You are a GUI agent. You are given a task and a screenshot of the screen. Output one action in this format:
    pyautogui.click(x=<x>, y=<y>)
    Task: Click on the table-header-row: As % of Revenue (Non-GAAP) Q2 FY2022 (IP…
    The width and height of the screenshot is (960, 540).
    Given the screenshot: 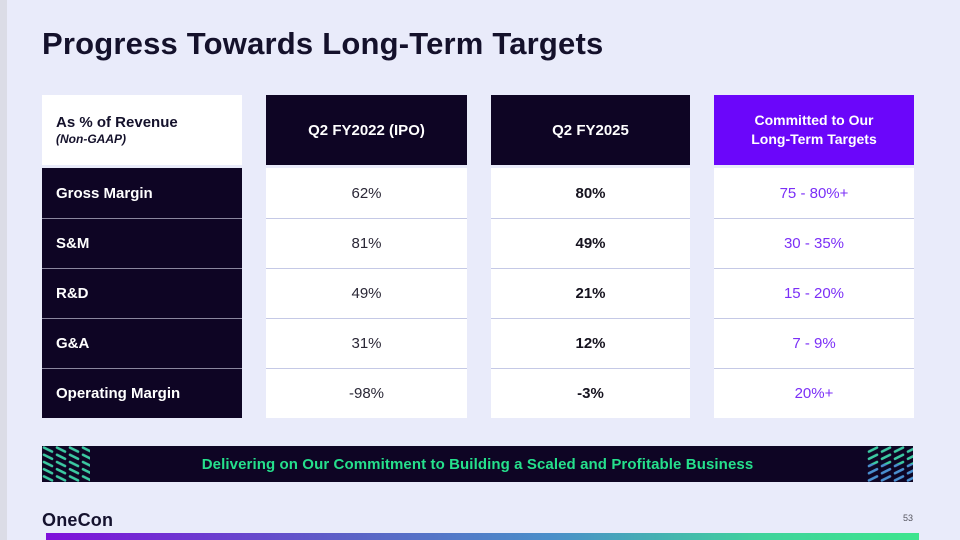 What is the action you would take?
    pyautogui.click(x=478, y=130)
    